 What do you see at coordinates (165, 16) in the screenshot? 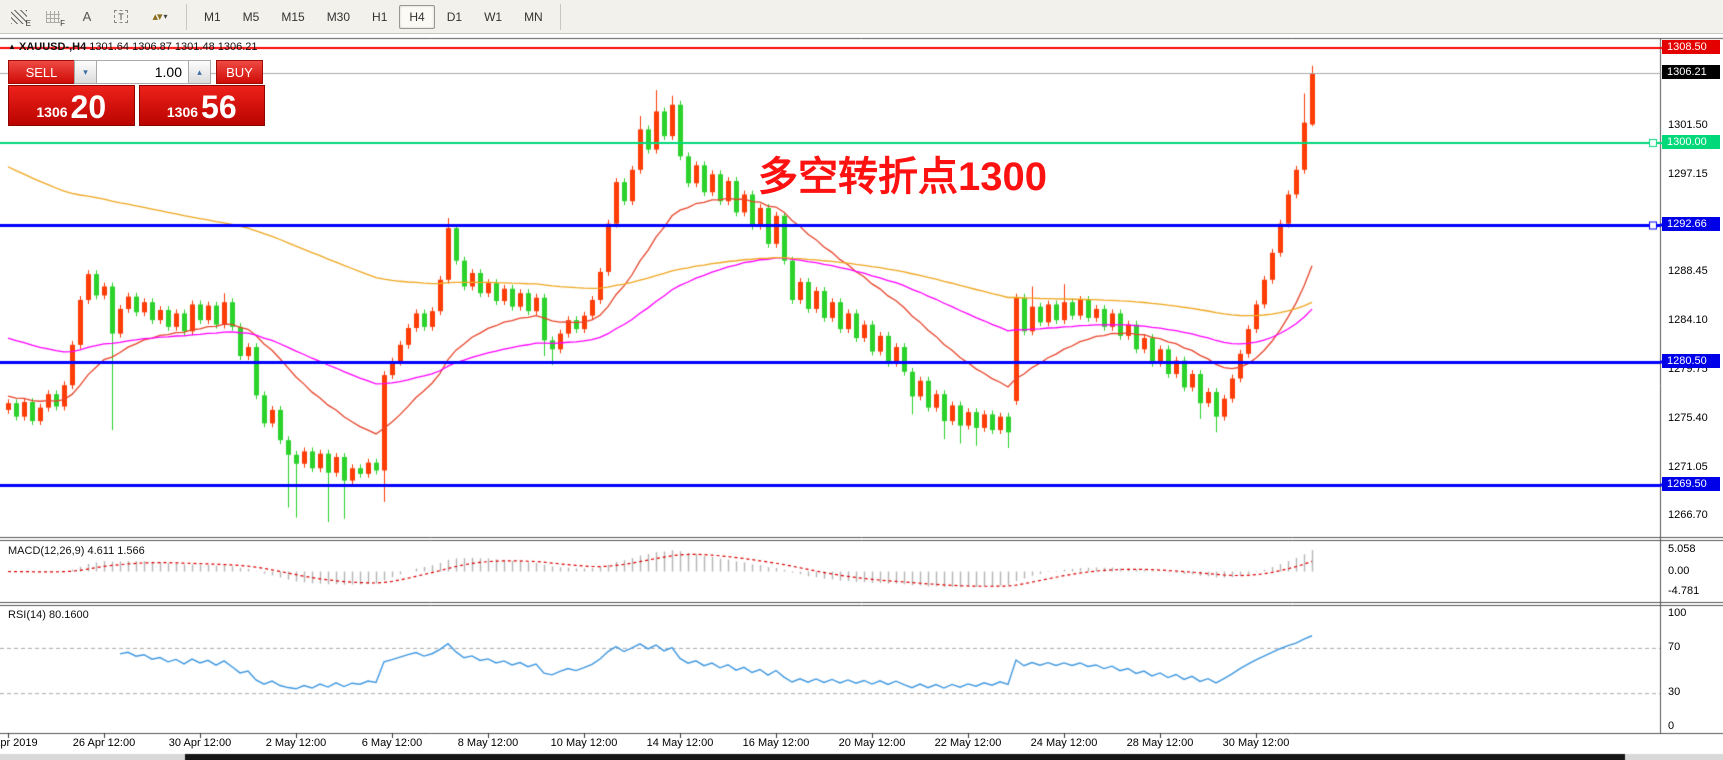
I see `chevron-down-icon: ▾` at bounding box center [165, 16].